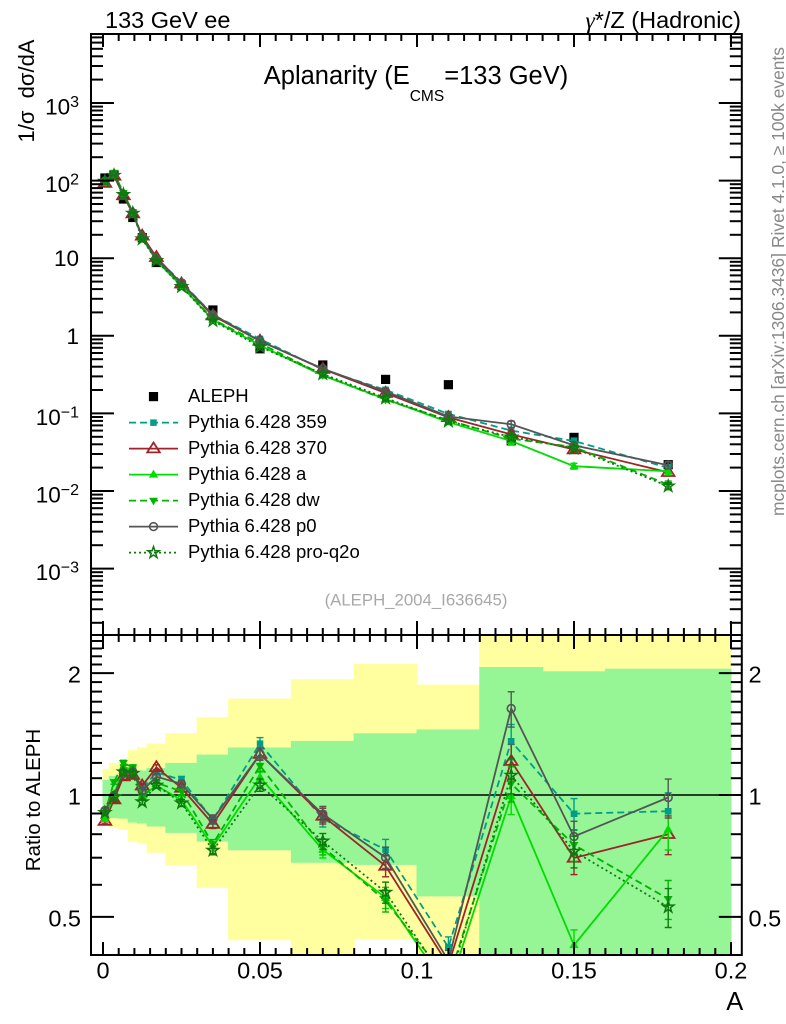 The image size is (786, 1024). Describe the element at coordinates (102, 971) in the screenshot. I see `svg-text: 0` at that location.